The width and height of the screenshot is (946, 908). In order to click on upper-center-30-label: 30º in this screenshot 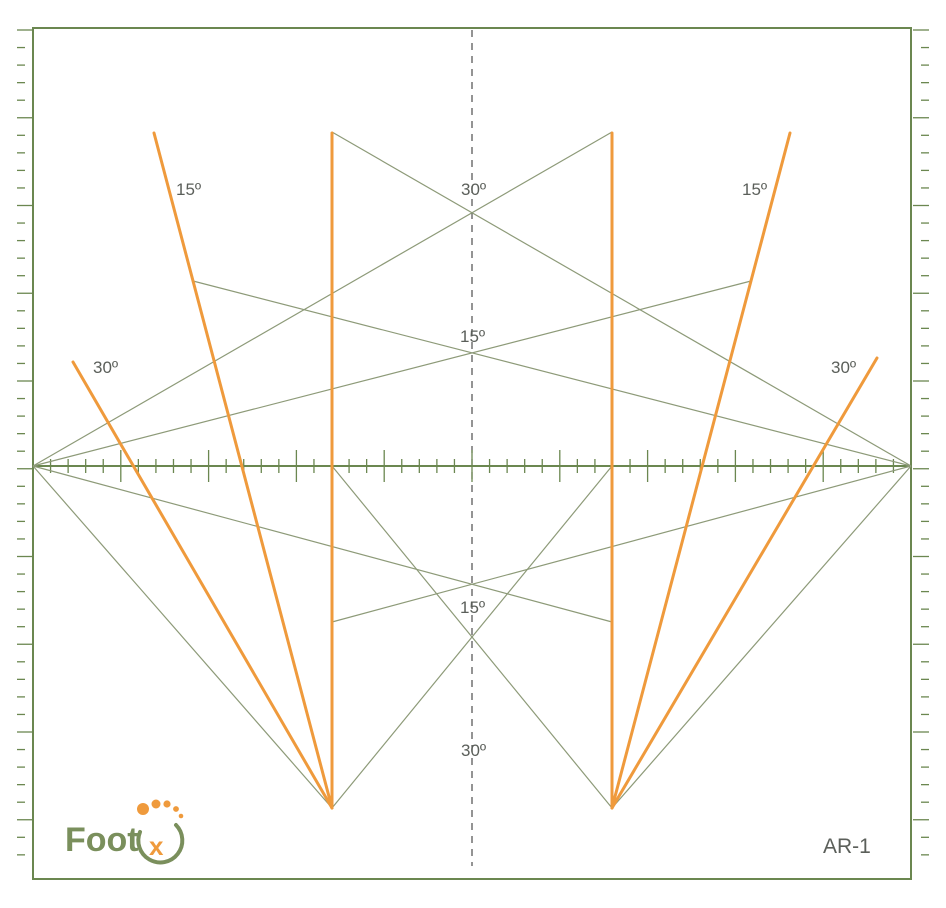, I will do `click(473, 189)`.